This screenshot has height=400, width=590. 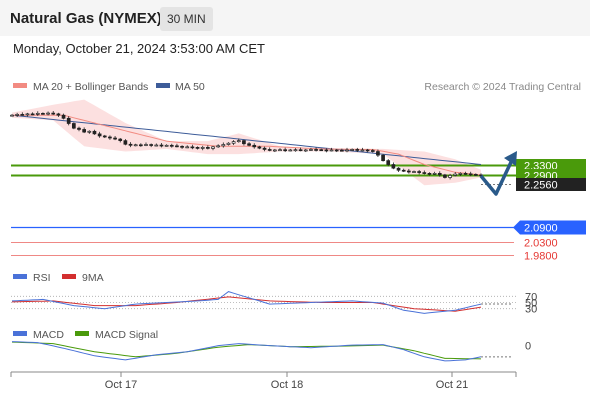 What do you see at coordinates (139, 48) in the screenshot?
I see `timestamp: Monday, October 21, 2024 3:53:00 AM CET` at bounding box center [139, 48].